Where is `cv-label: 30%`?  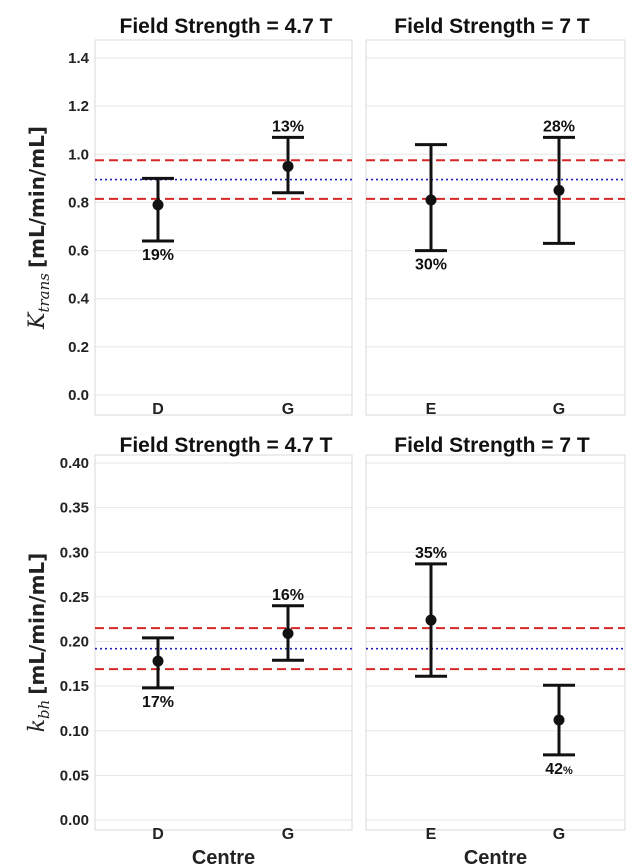
cv-label: 30% is located at coordinates (431, 265).